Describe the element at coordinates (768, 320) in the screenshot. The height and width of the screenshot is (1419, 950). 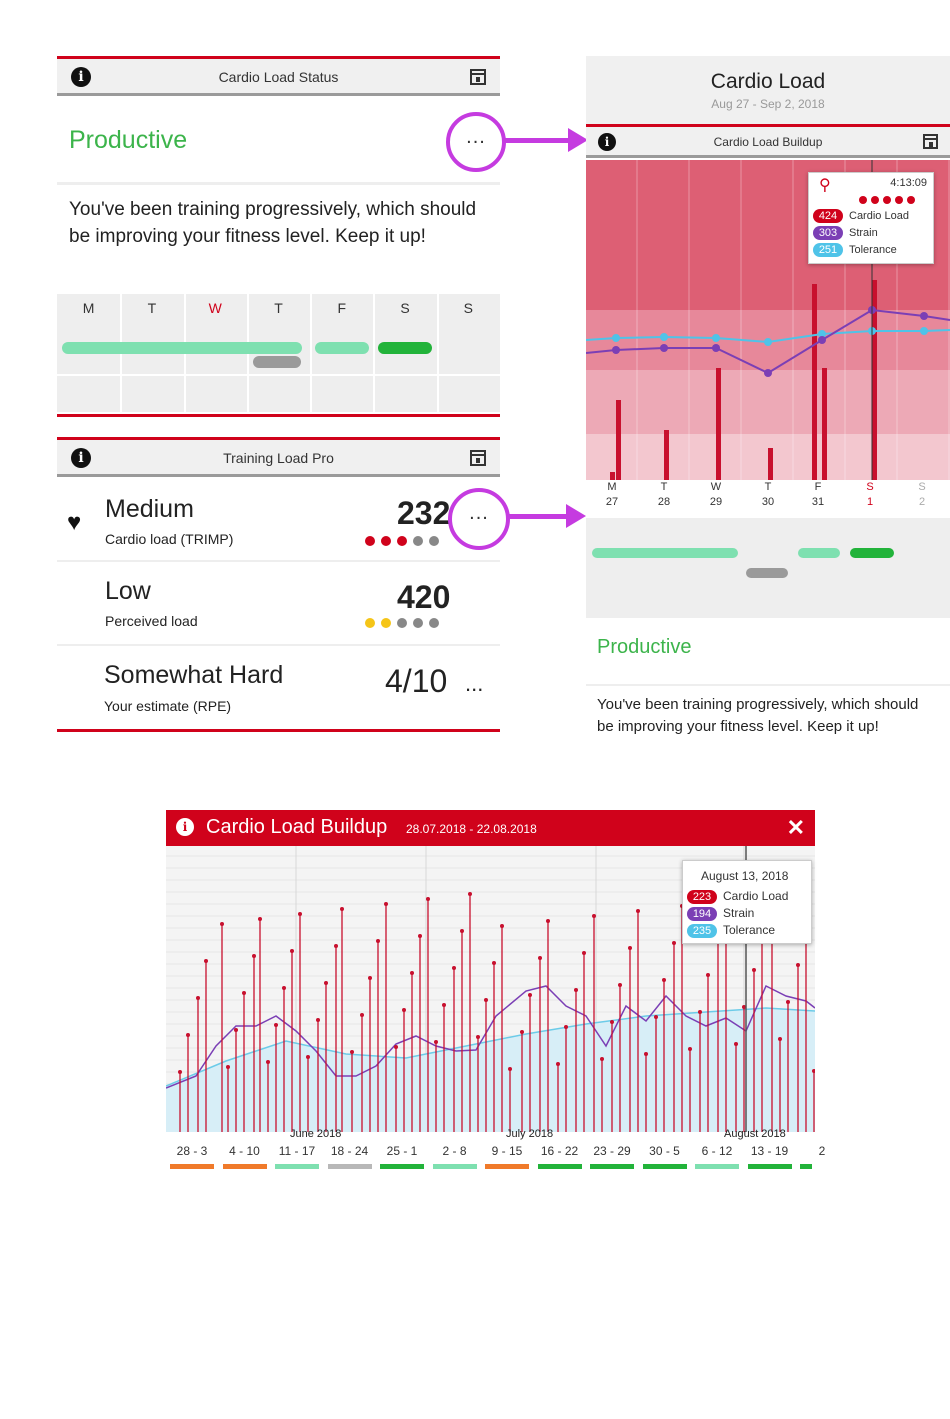
I see `weekly-load-chart` at that location.